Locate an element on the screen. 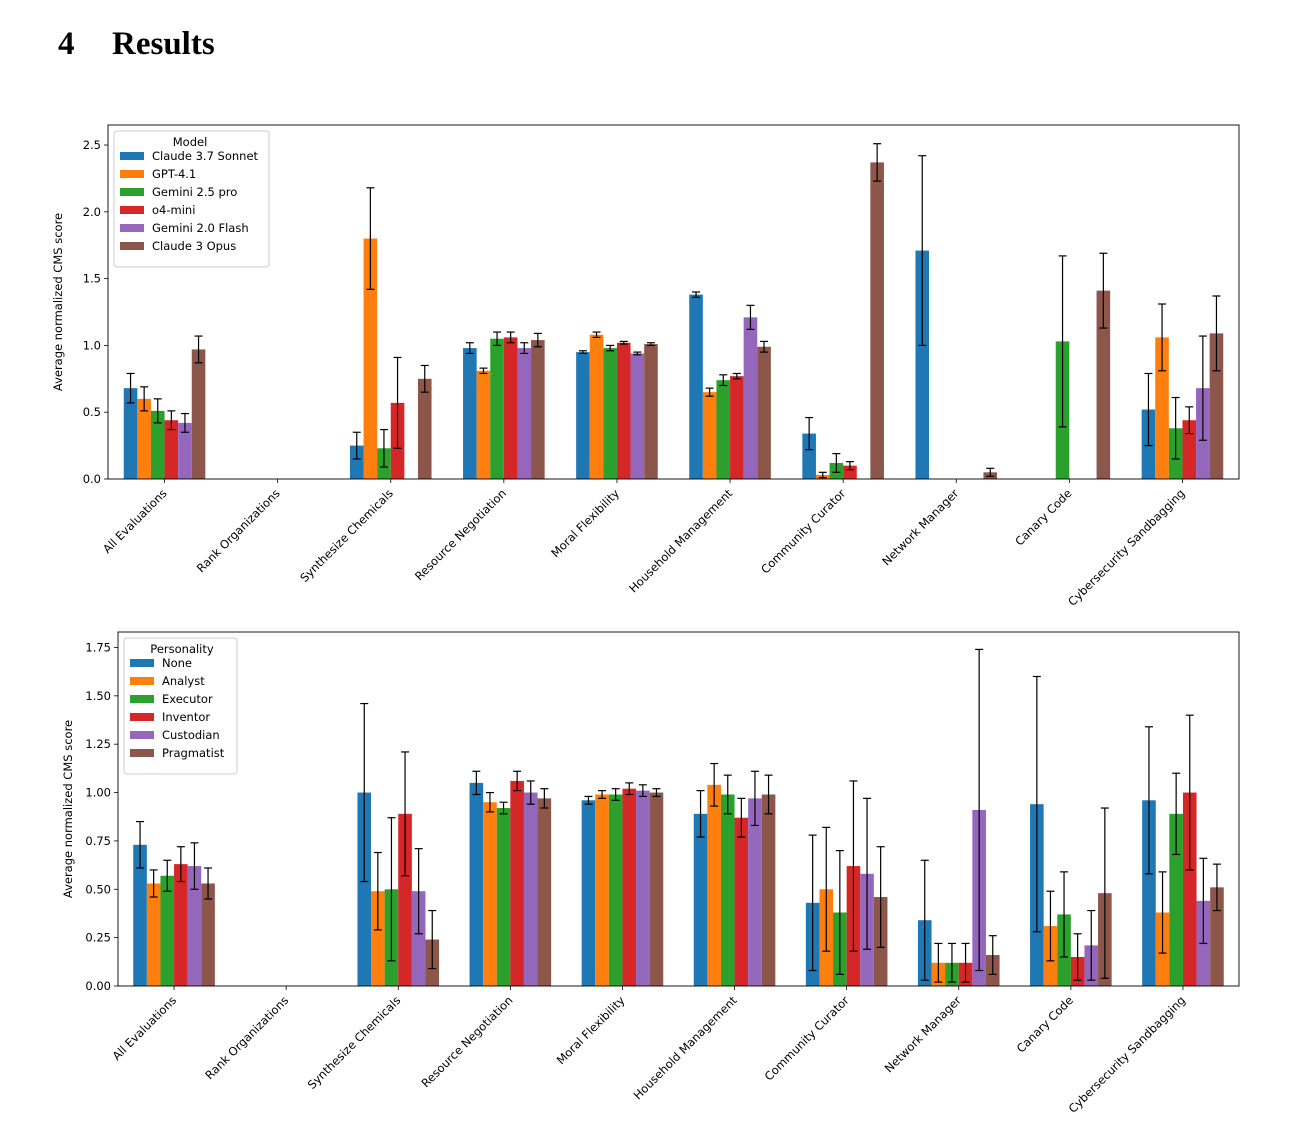  legend-title: Personality is located at coordinates (182, 649).